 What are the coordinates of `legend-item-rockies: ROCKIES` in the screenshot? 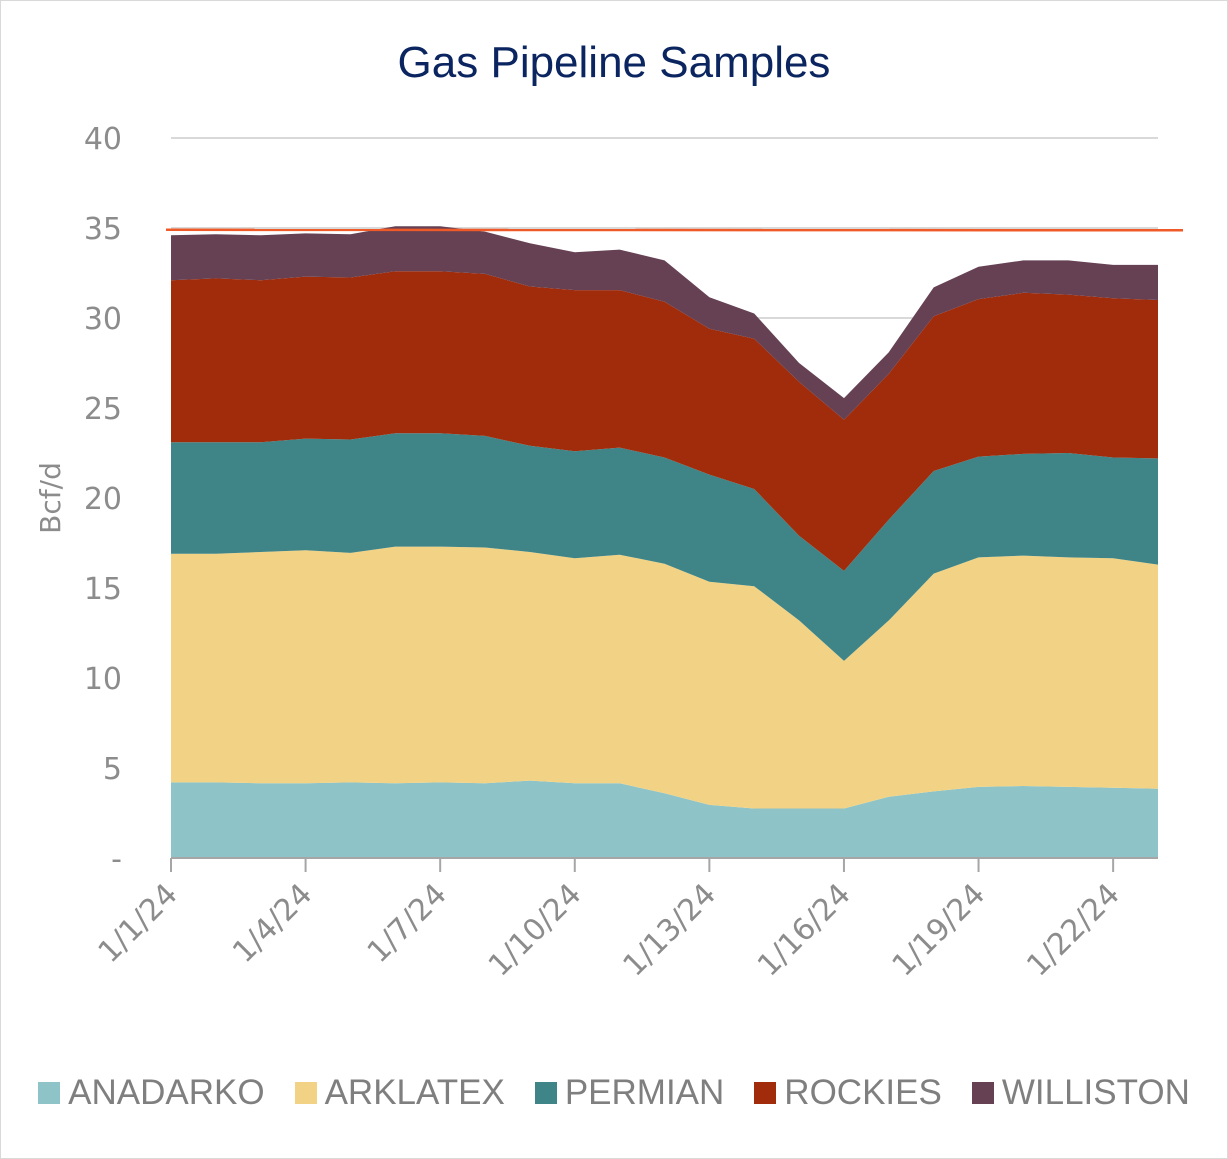 It's located at (848, 1093).